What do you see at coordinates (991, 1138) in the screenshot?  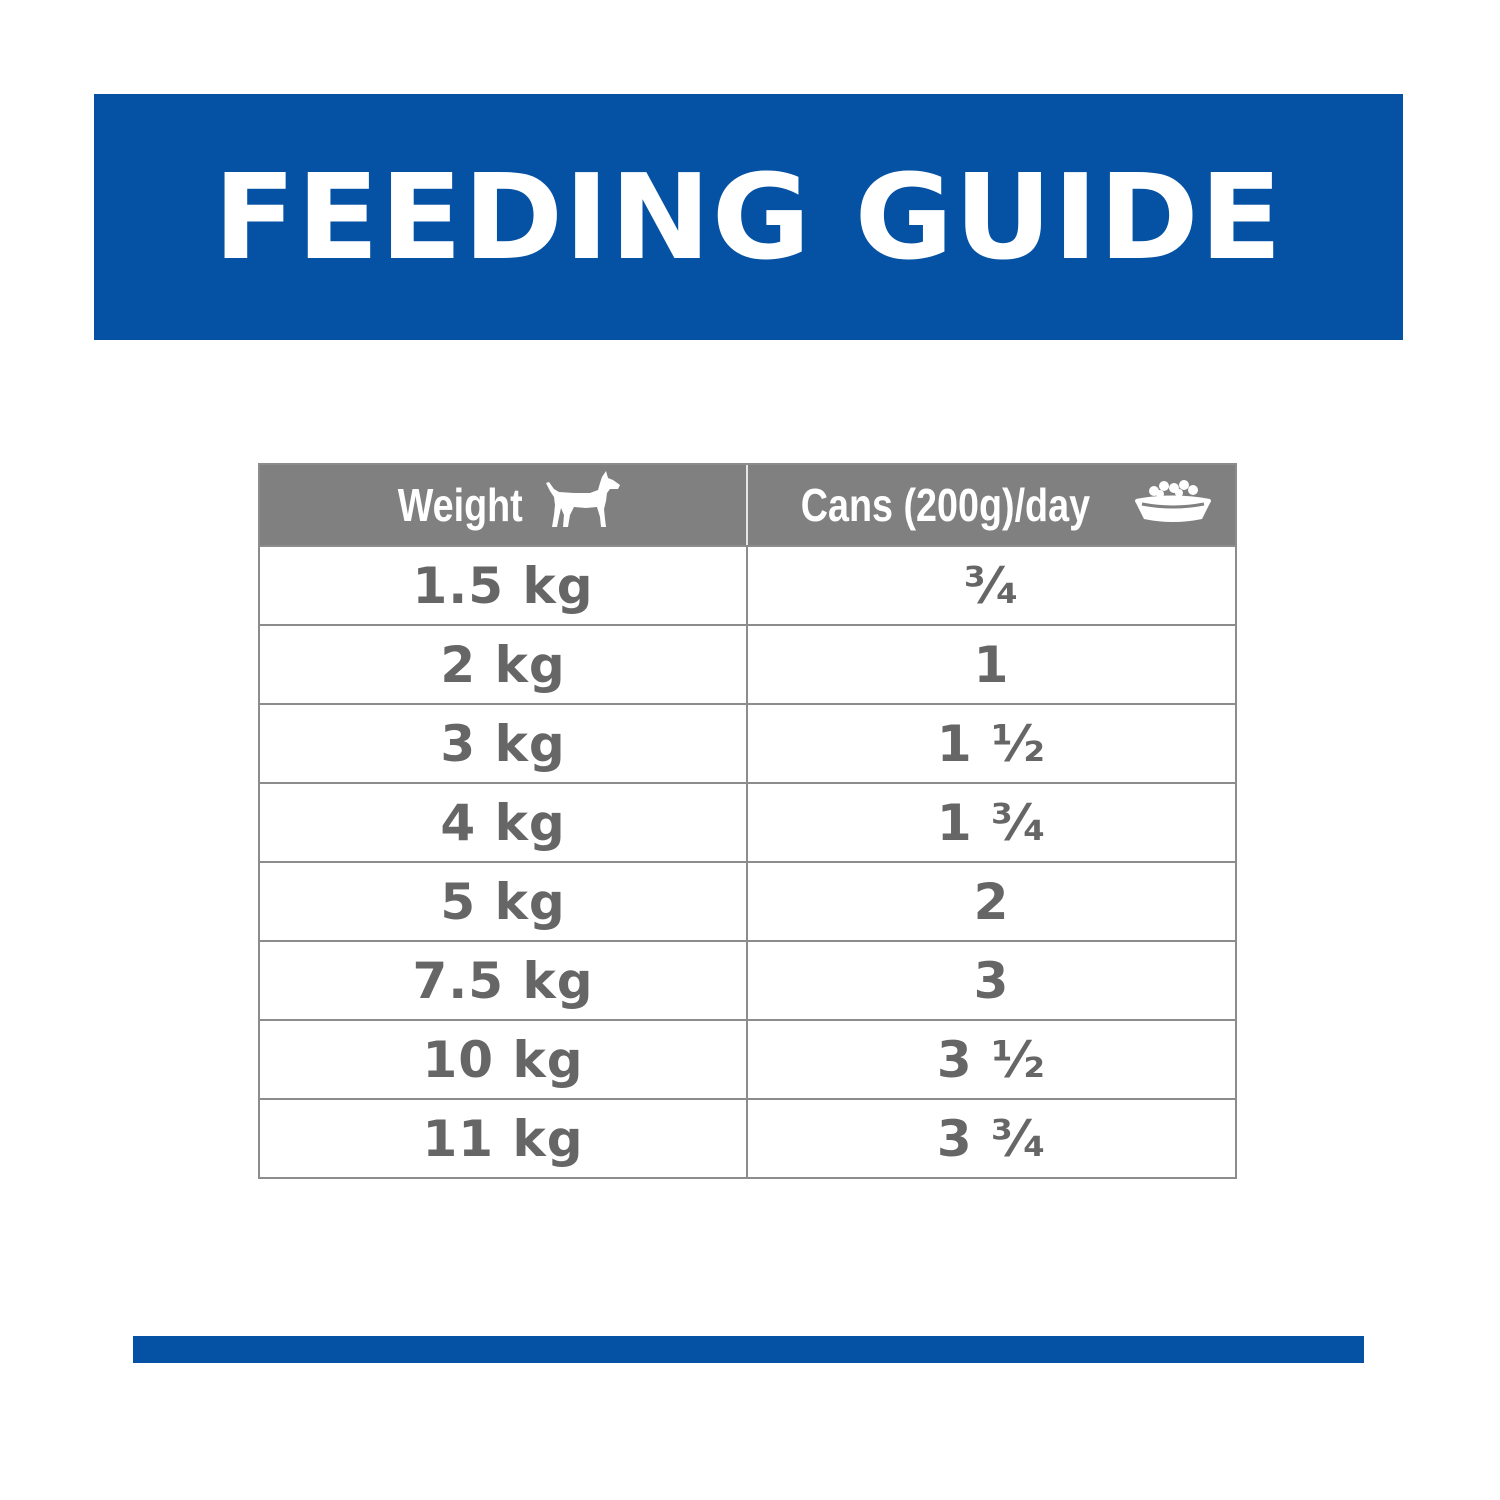 I see `cans-cell: 3 ³⁄₄` at bounding box center [991, 1138].